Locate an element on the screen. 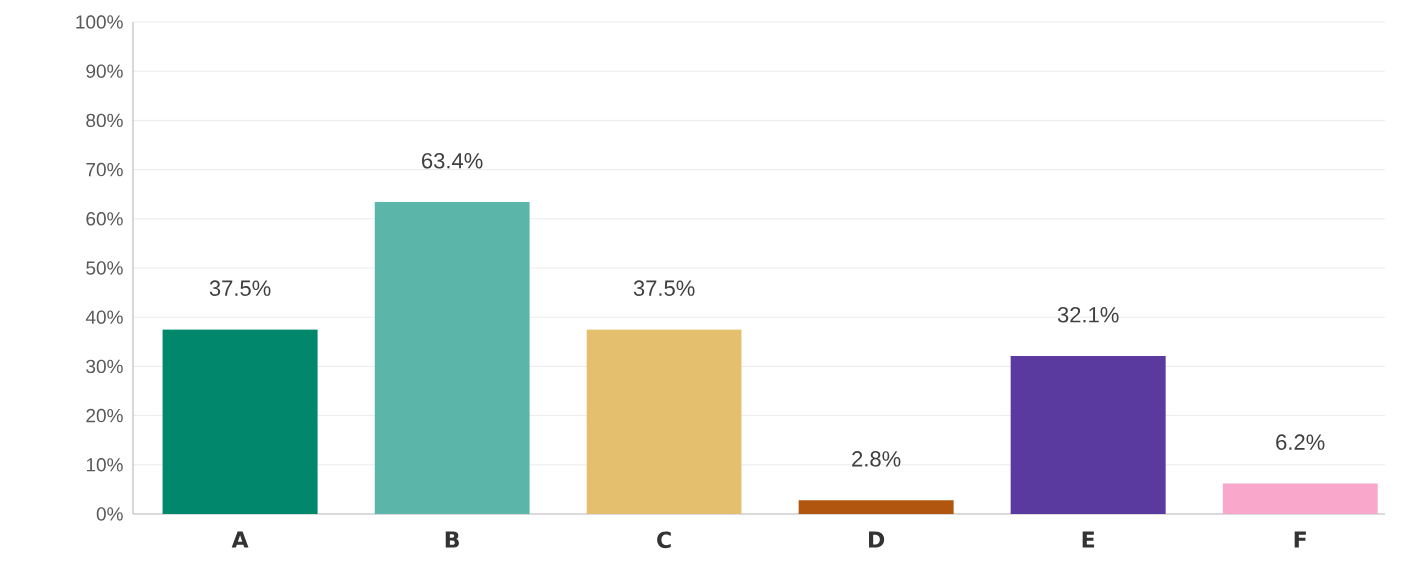 Image resolution: width=1404 pixels, height=577 pixels. y-tick-label: 50% is located at coordinates (104, 268).